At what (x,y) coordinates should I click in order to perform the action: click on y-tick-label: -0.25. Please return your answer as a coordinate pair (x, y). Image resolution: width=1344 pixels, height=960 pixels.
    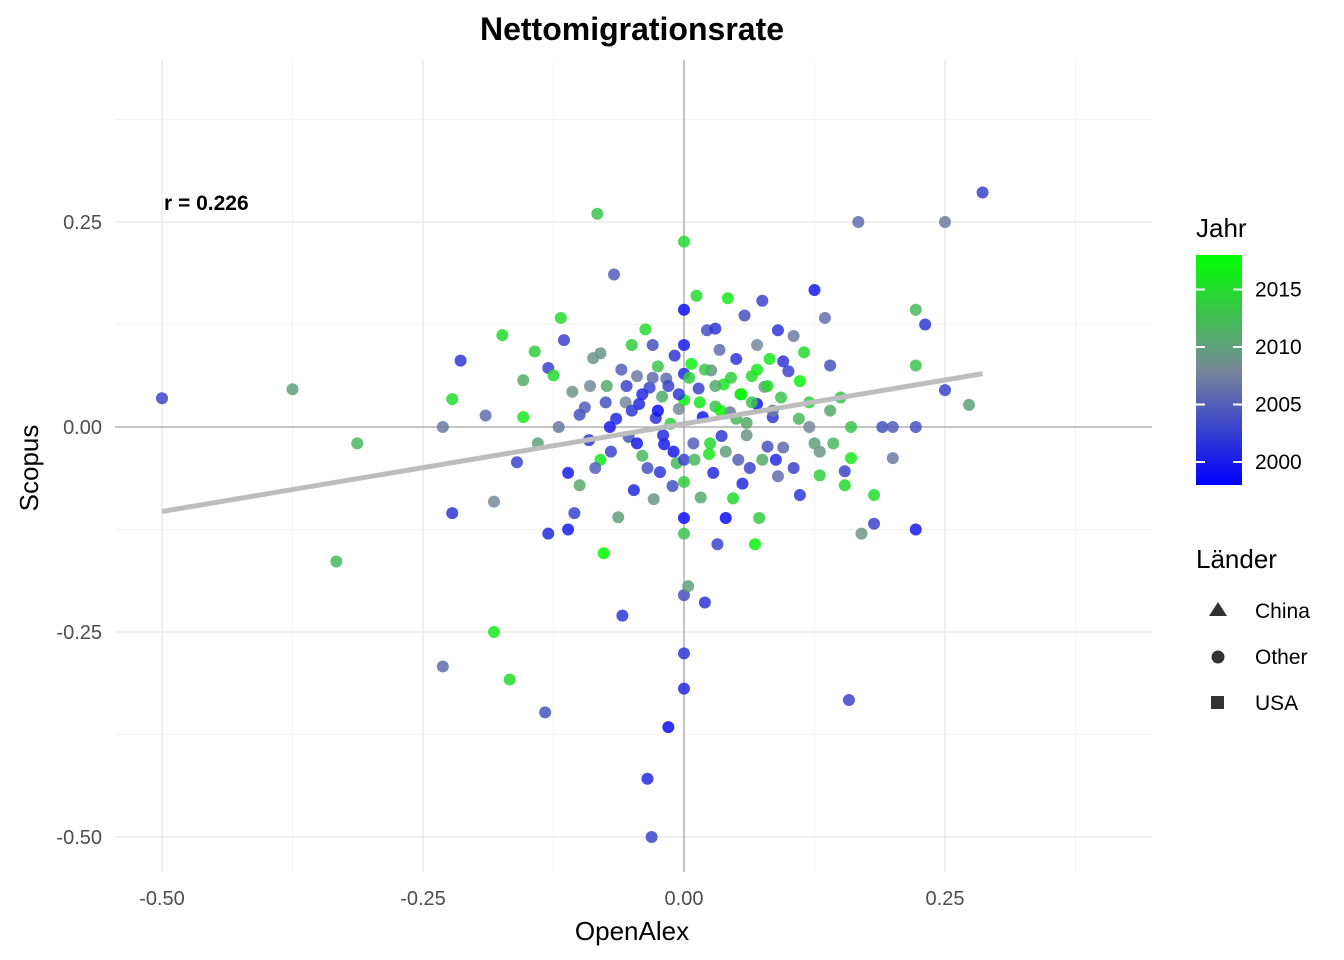
    Looking at the image, I should click on (79, 633).